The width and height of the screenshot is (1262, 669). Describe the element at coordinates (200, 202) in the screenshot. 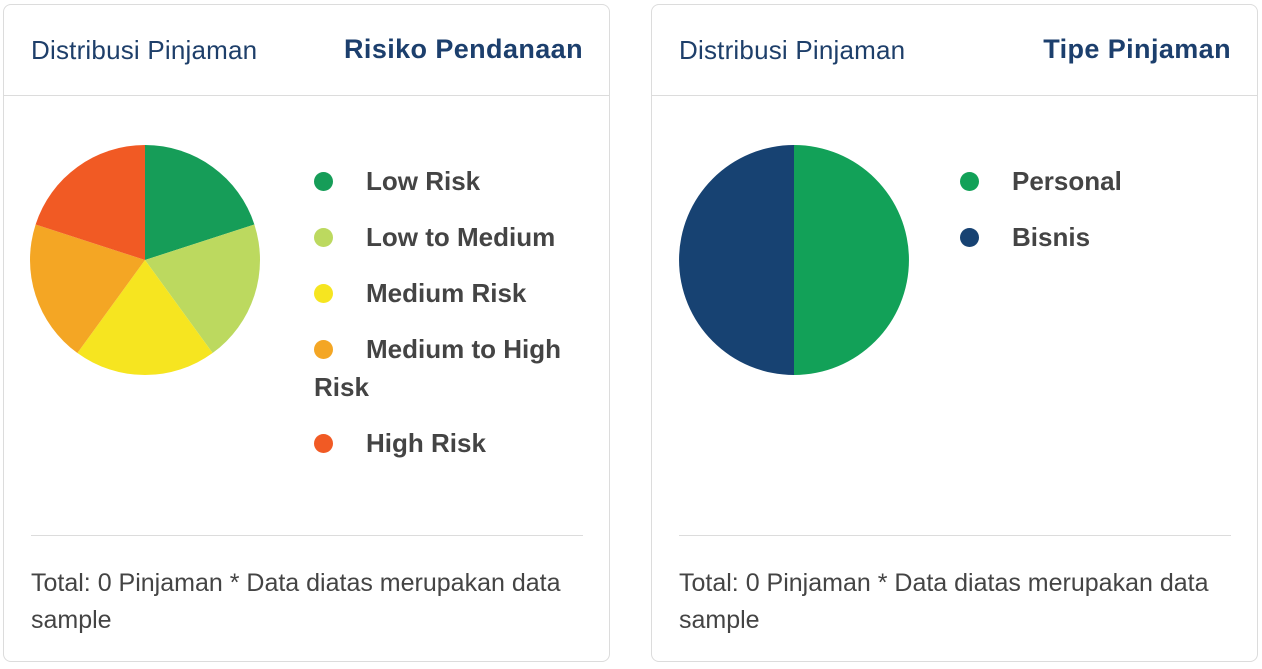

I see `pie-slice-low-risk` at that location.